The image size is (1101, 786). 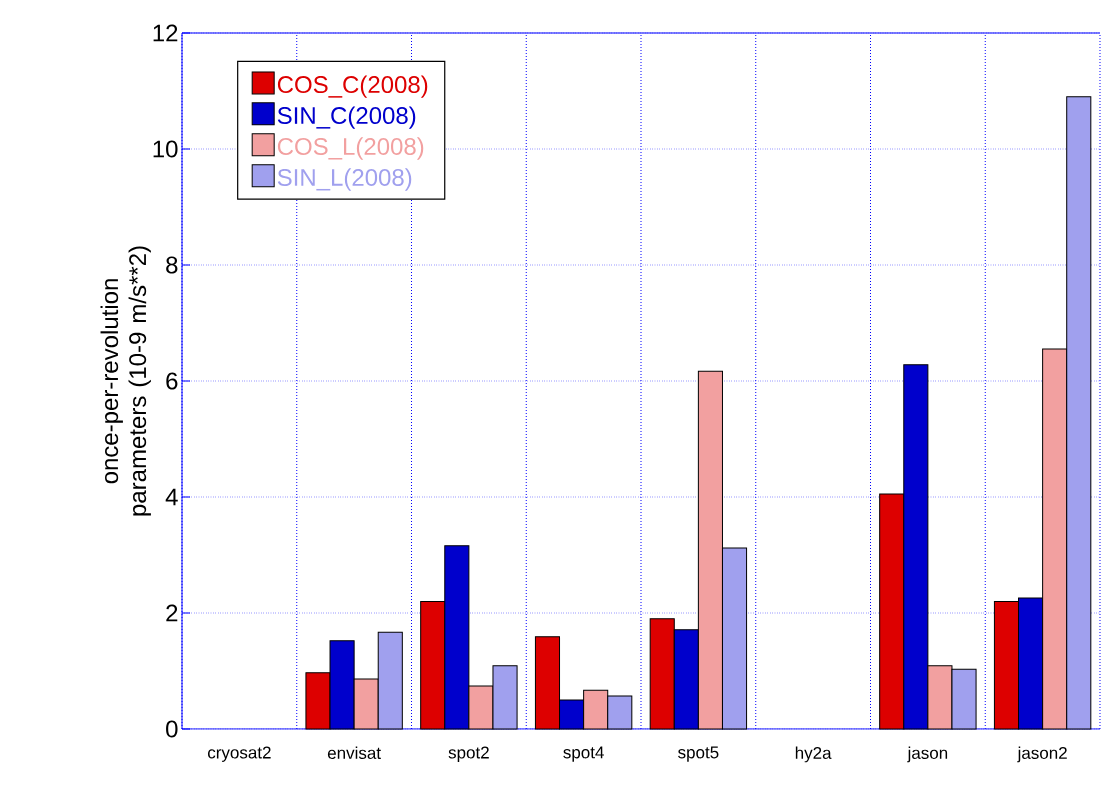 What do you see at coordinates (350, 148) in the screenshot?
I see `legend-label: COS_L(2008)` at bounding box center [350, 148].